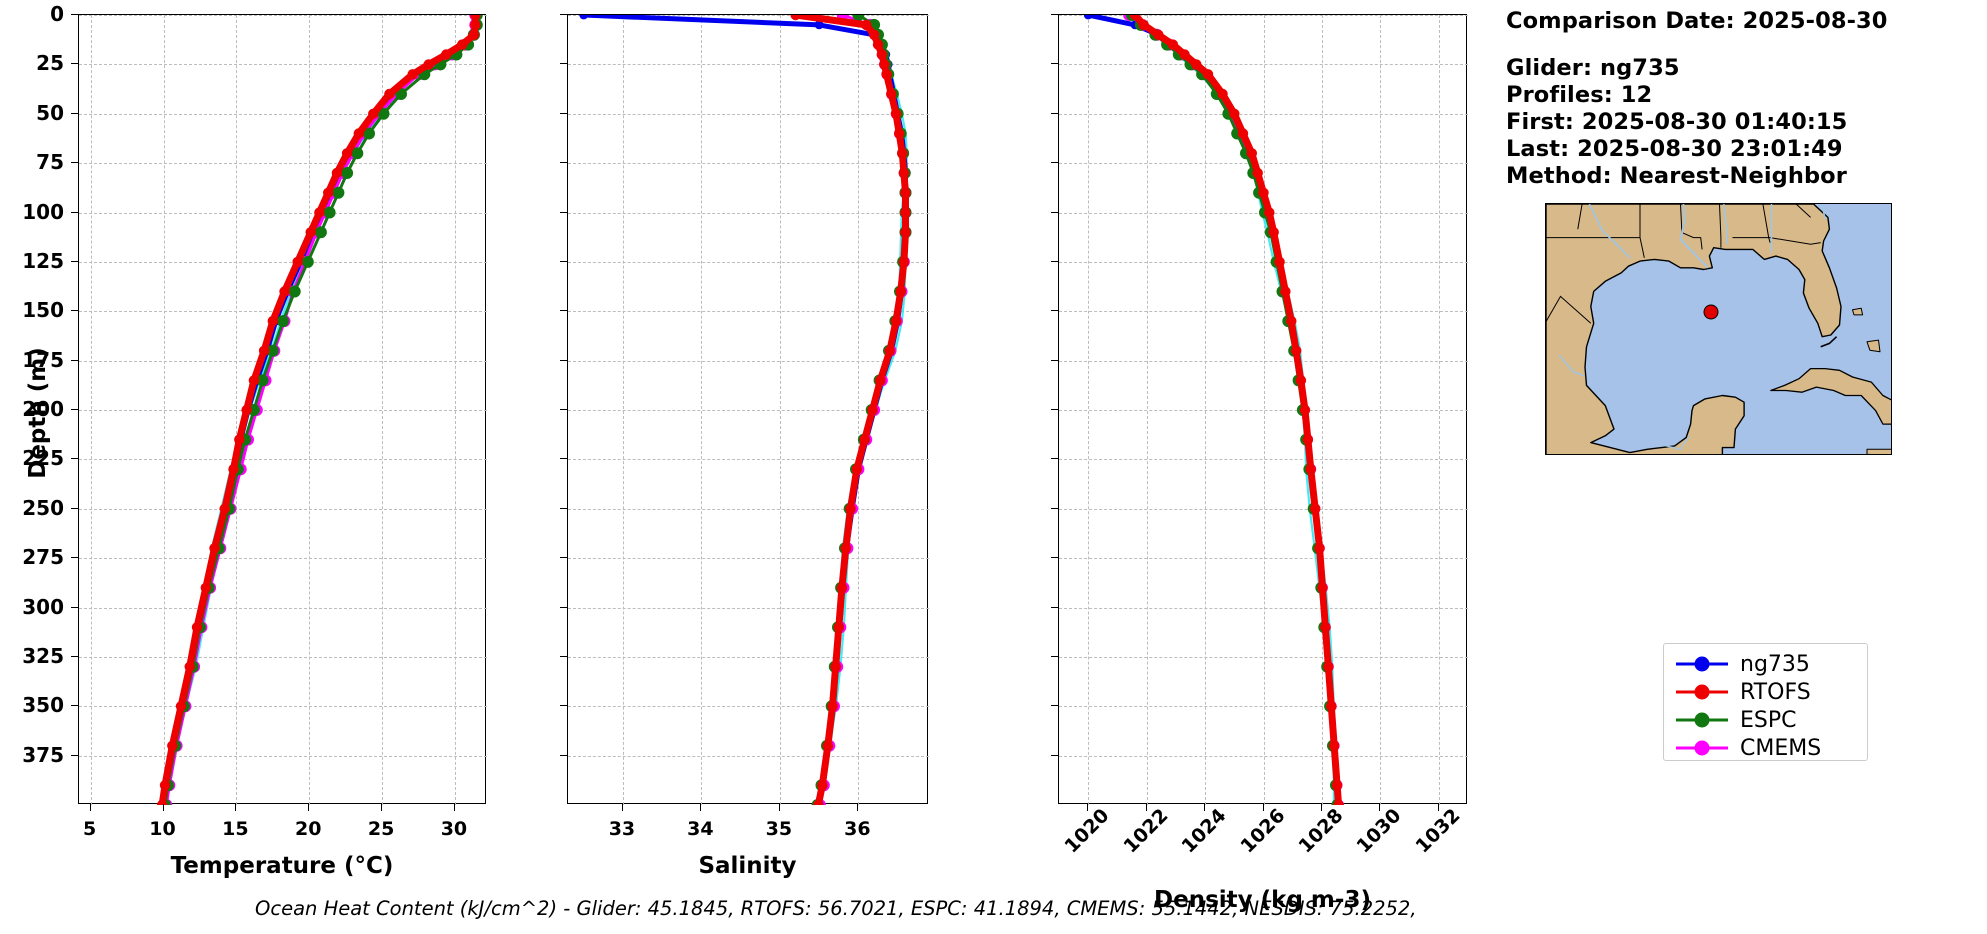  What do you see at coordinates (700, 829) in the screenshot?
I see `x-tick-label: 34` at bounding box center [700, 829].